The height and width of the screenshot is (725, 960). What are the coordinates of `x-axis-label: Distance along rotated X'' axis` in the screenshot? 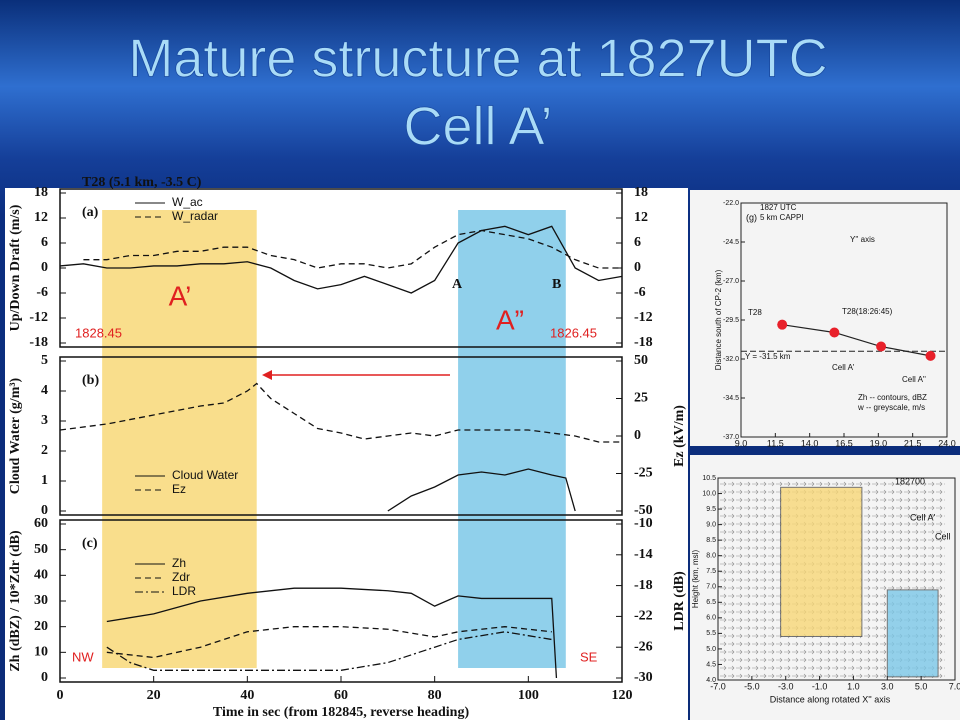 It's located at (830, 699).